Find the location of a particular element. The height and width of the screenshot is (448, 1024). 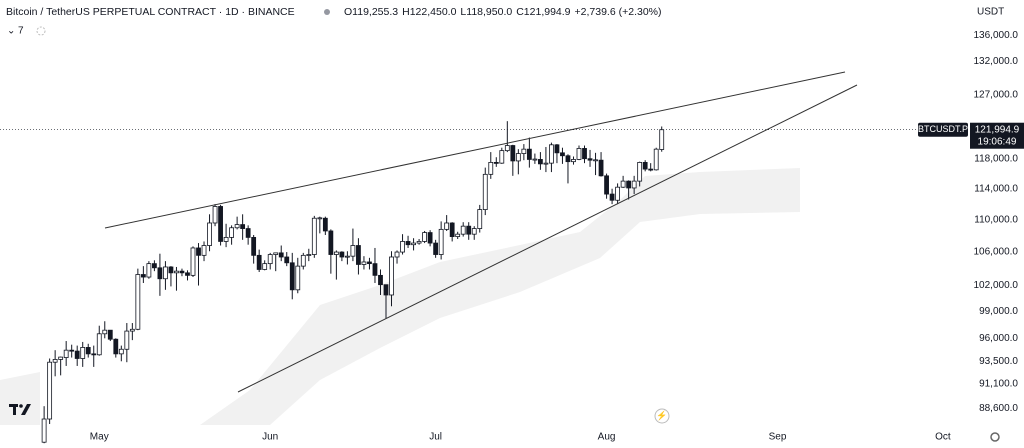

settings-icon is located at coordinates (995, 437).